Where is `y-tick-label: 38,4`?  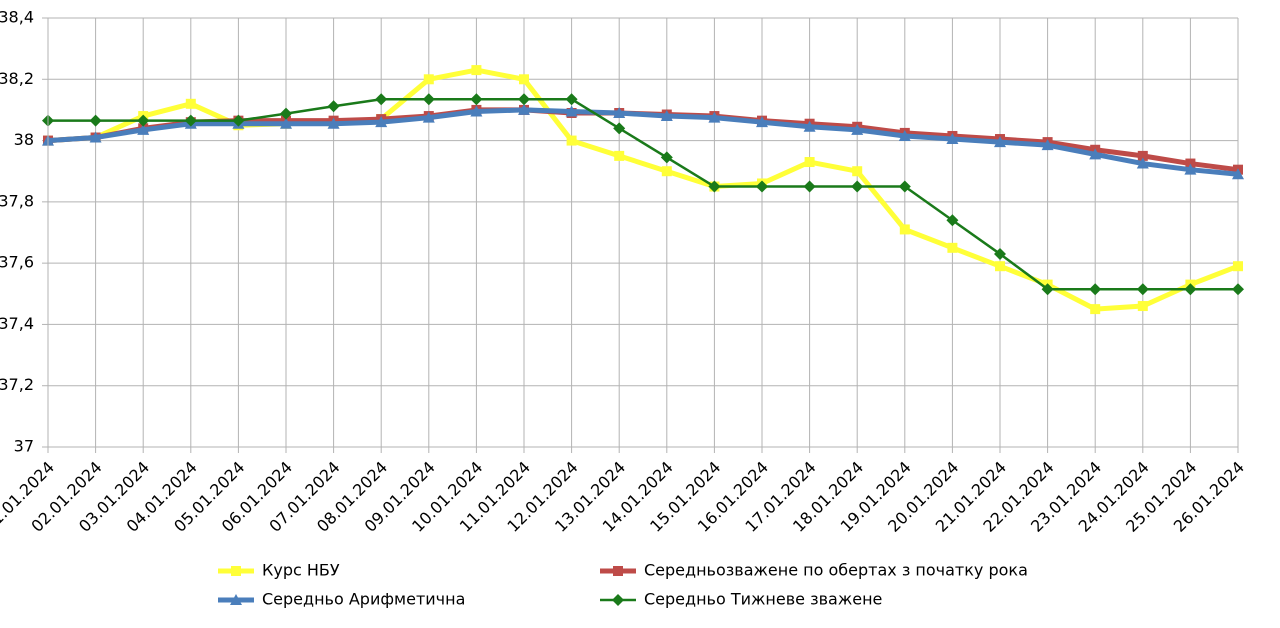
y-tick-label: 38,4 is located at coordinates (17, 17).